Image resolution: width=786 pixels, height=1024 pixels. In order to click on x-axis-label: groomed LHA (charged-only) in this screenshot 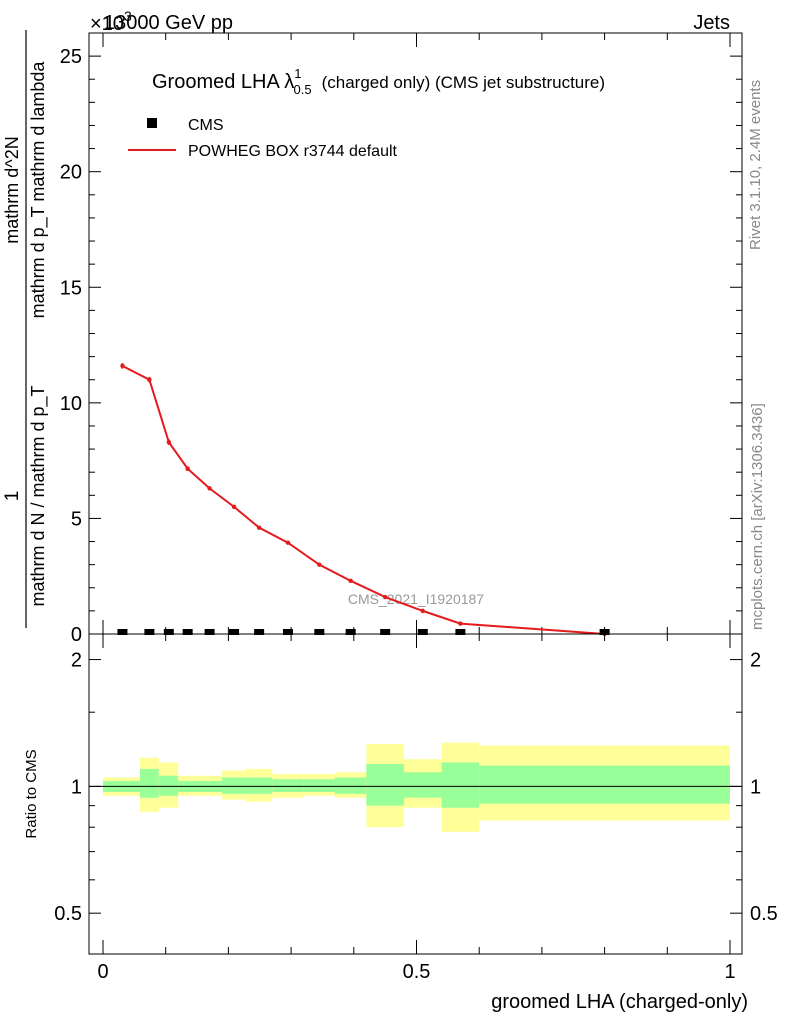, I will do `click(619, 1002)`.